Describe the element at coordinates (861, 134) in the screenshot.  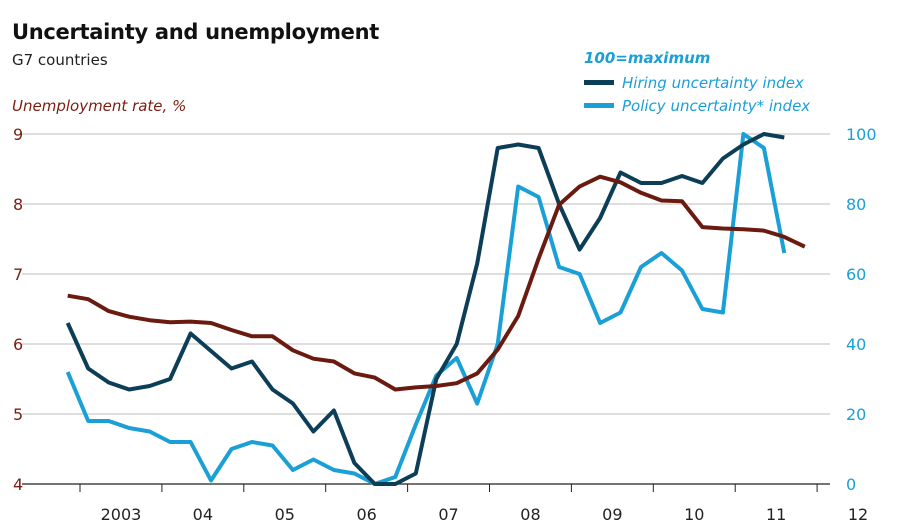
I see `right-tick-label: 100` at that location.